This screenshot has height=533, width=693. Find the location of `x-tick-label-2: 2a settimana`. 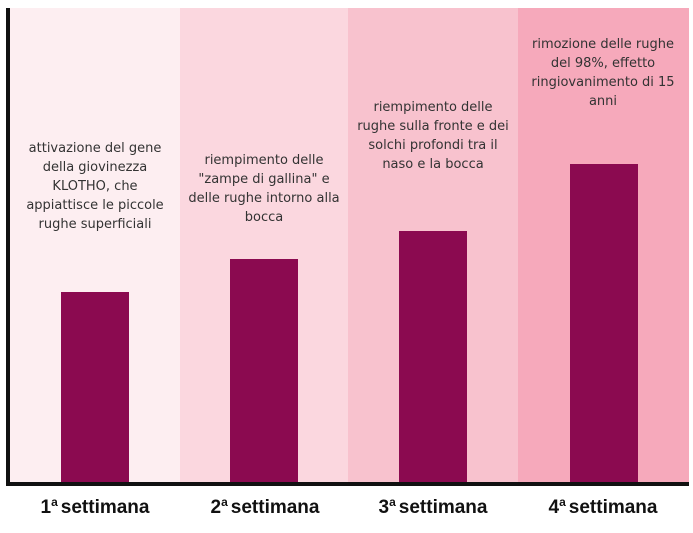

x-tick-label-2: 2a settimana is located at coordinates (265, 506).